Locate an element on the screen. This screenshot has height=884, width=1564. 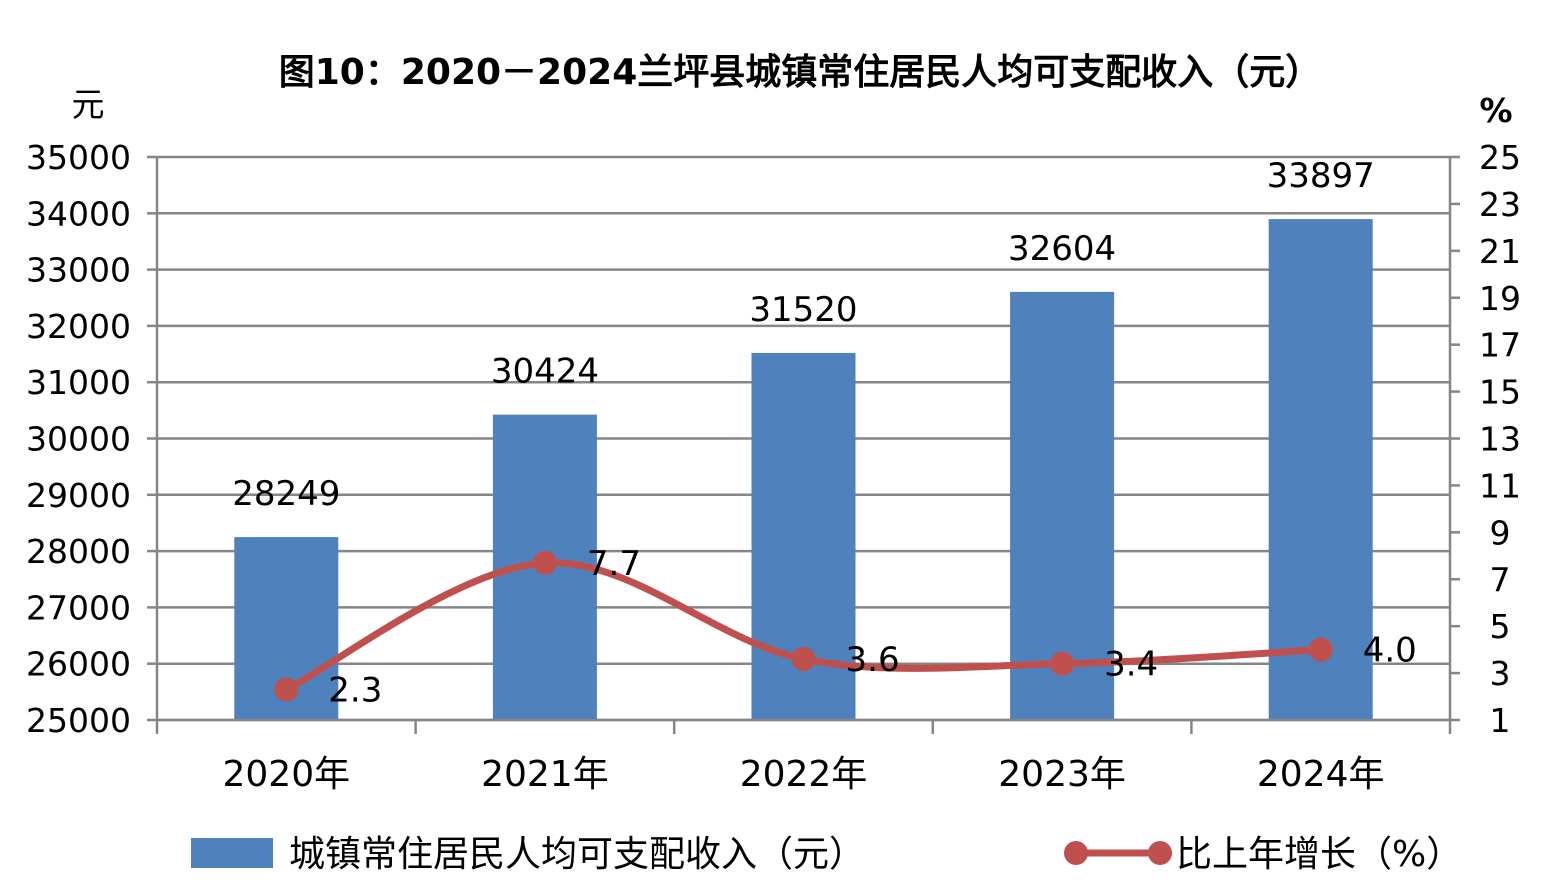
legend-line-label: 比上年增长（%） is located at coordinates (1319, 854).